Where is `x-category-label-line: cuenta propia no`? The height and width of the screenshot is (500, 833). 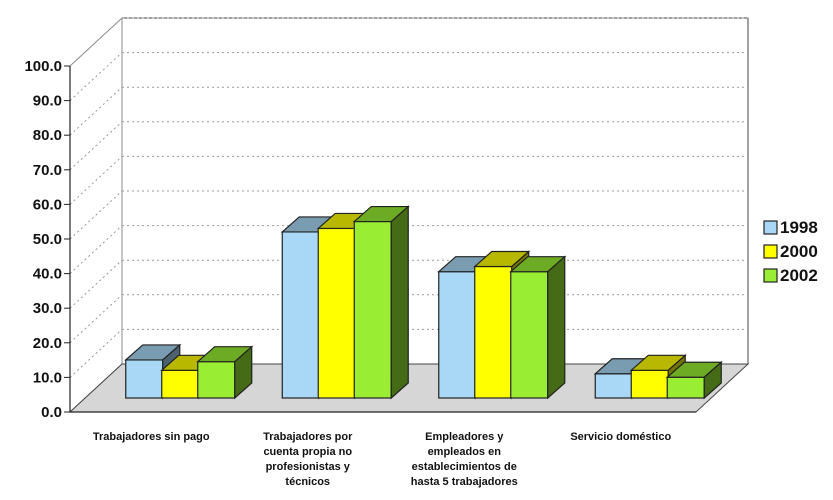
x-category-label-line: cuenta propia no is located at coordinates (307, 452).